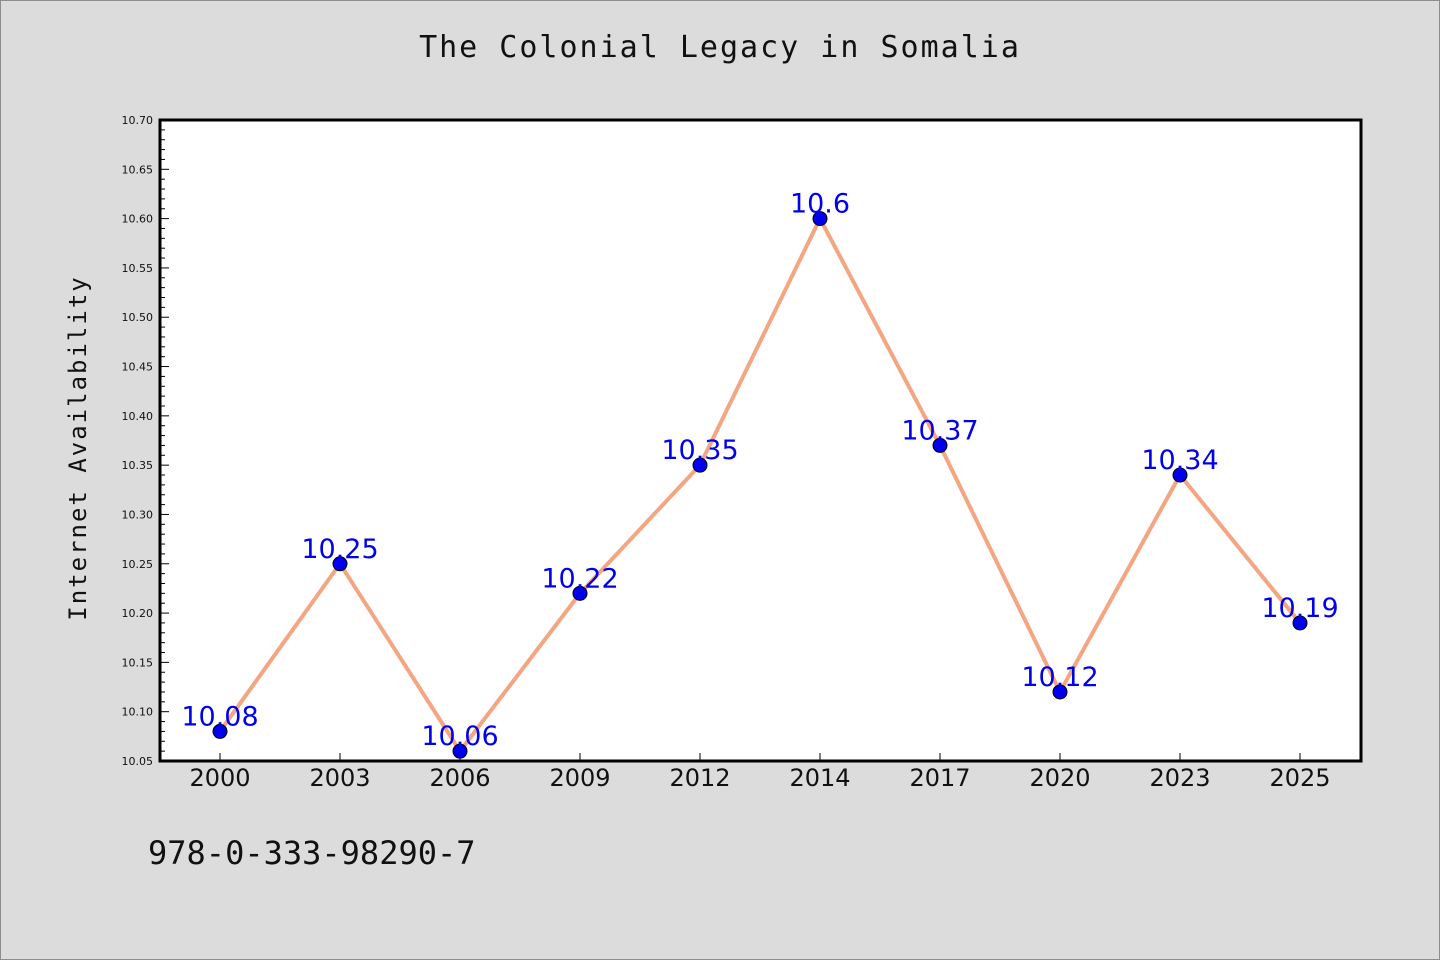  I want to click on data-label: 10.35, so click(699, 450).